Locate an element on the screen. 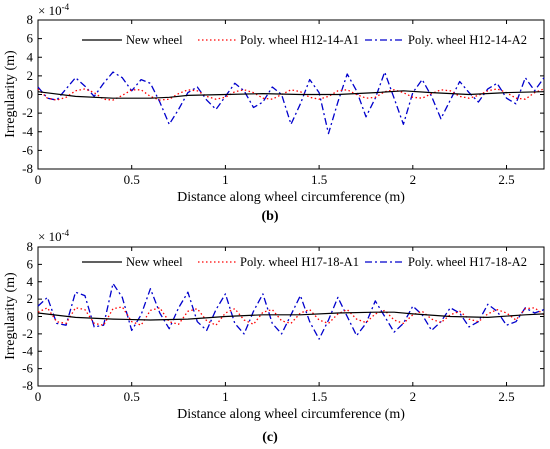  panel-caption: (c) is located at coordinates (270, 437).